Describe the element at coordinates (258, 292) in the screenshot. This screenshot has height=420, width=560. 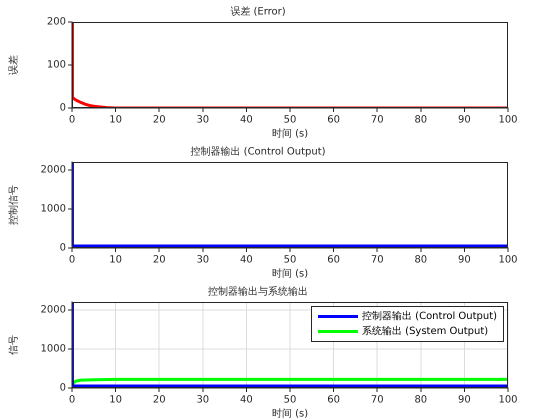
I see `chart-title: 控制器输出与系统输出` at that location.